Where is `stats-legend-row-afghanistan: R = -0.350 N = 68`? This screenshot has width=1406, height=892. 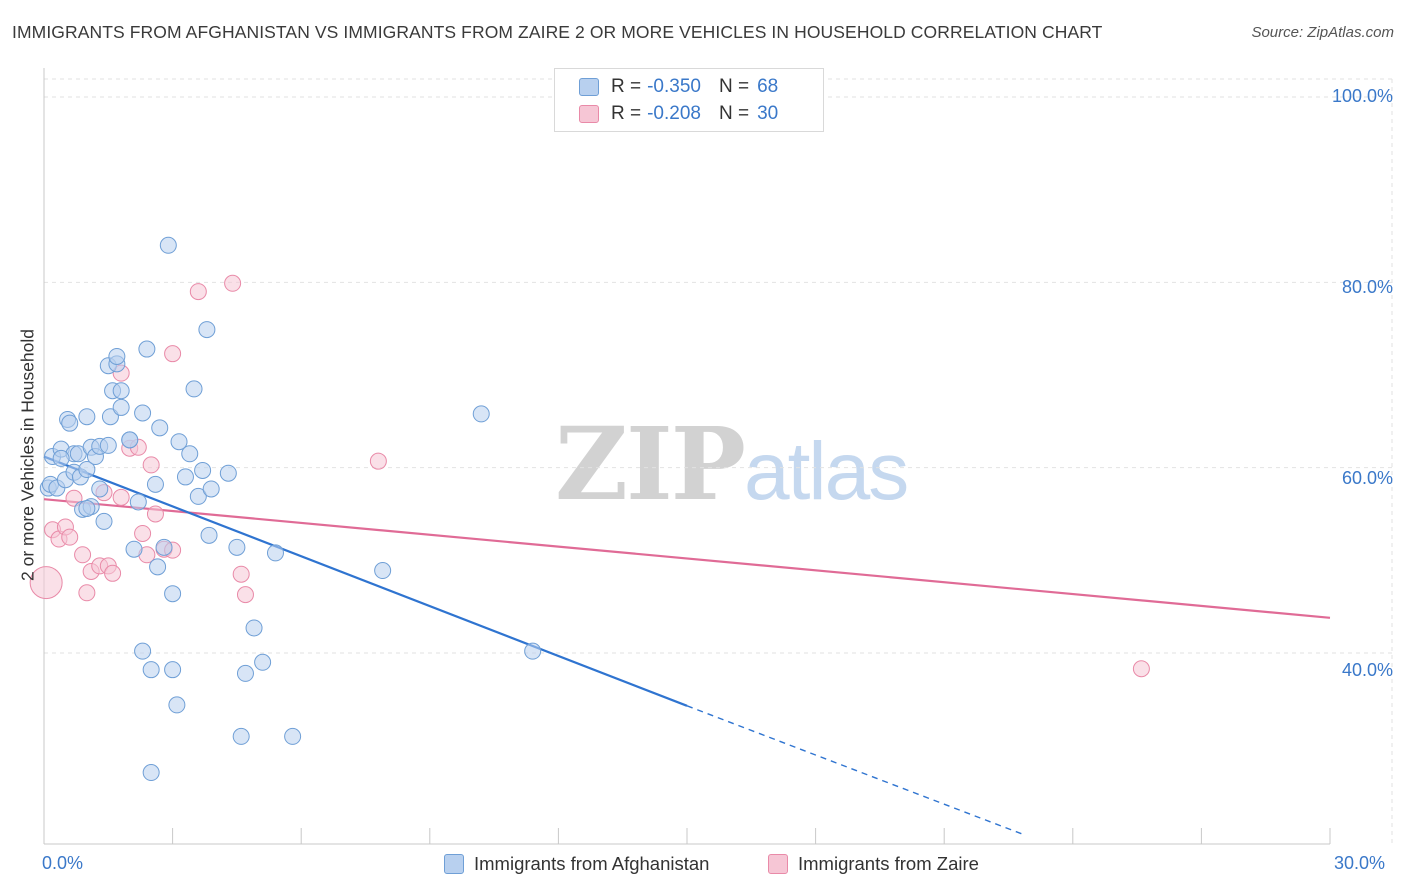 stats-legend-row-afghanistan: R = -0.350 N = 68 is located at coordinates (678, 87).